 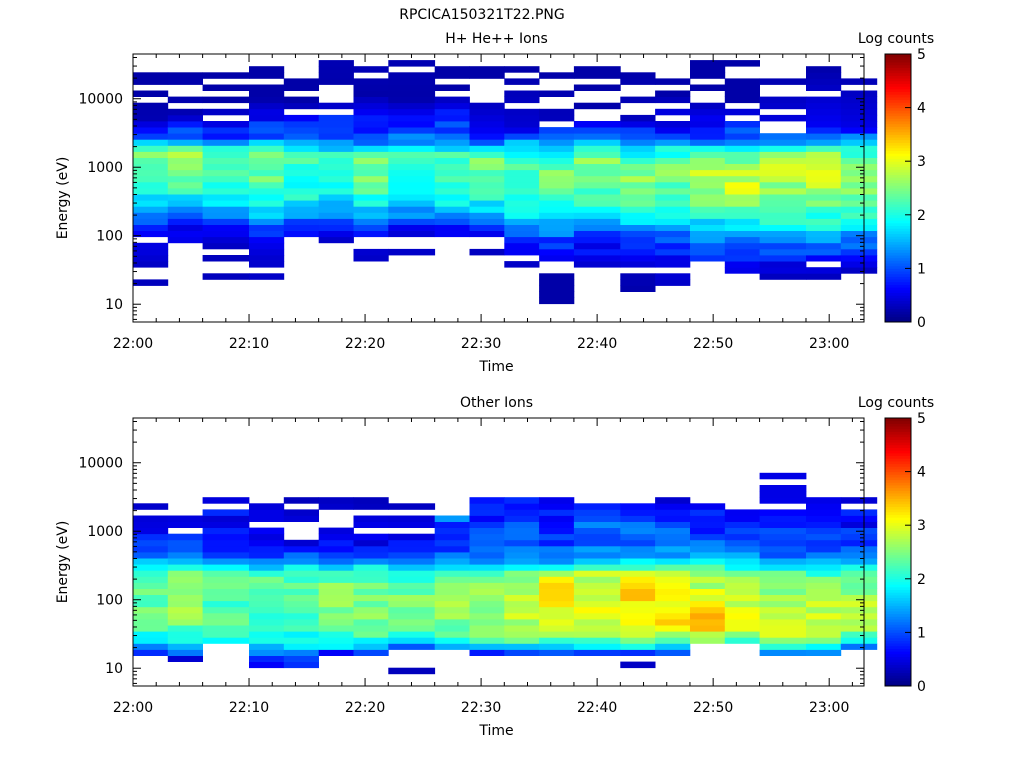 I want to click on x-tick-label: 22:40, so click(x=597, y=708).